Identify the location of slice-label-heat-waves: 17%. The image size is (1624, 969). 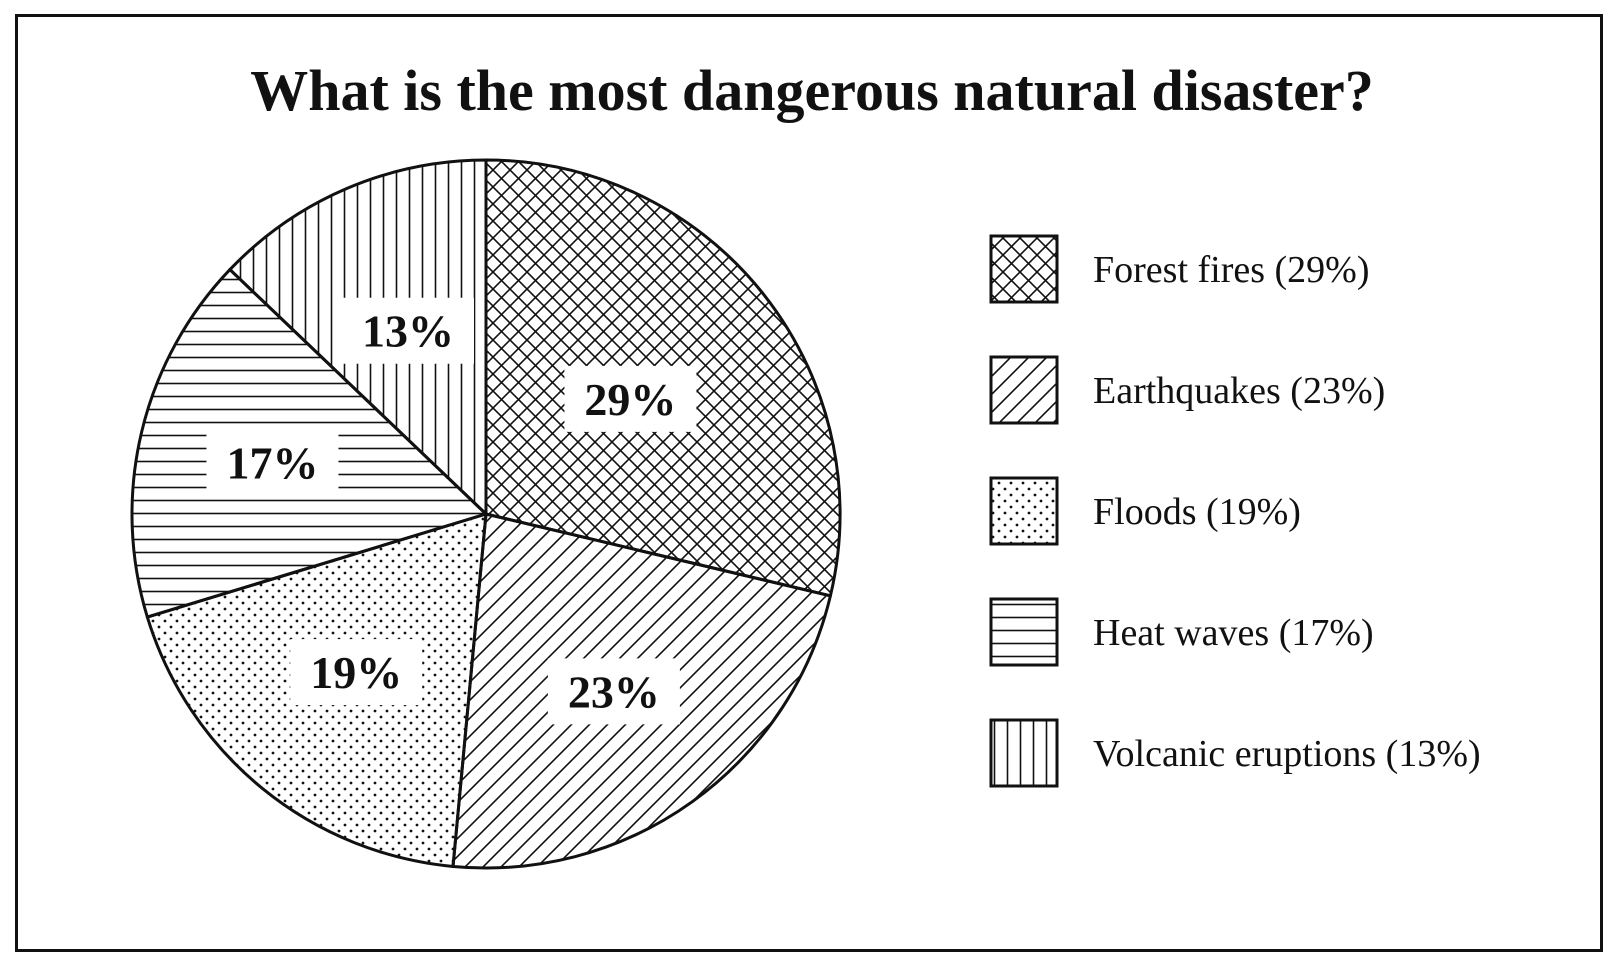
(272, 462).